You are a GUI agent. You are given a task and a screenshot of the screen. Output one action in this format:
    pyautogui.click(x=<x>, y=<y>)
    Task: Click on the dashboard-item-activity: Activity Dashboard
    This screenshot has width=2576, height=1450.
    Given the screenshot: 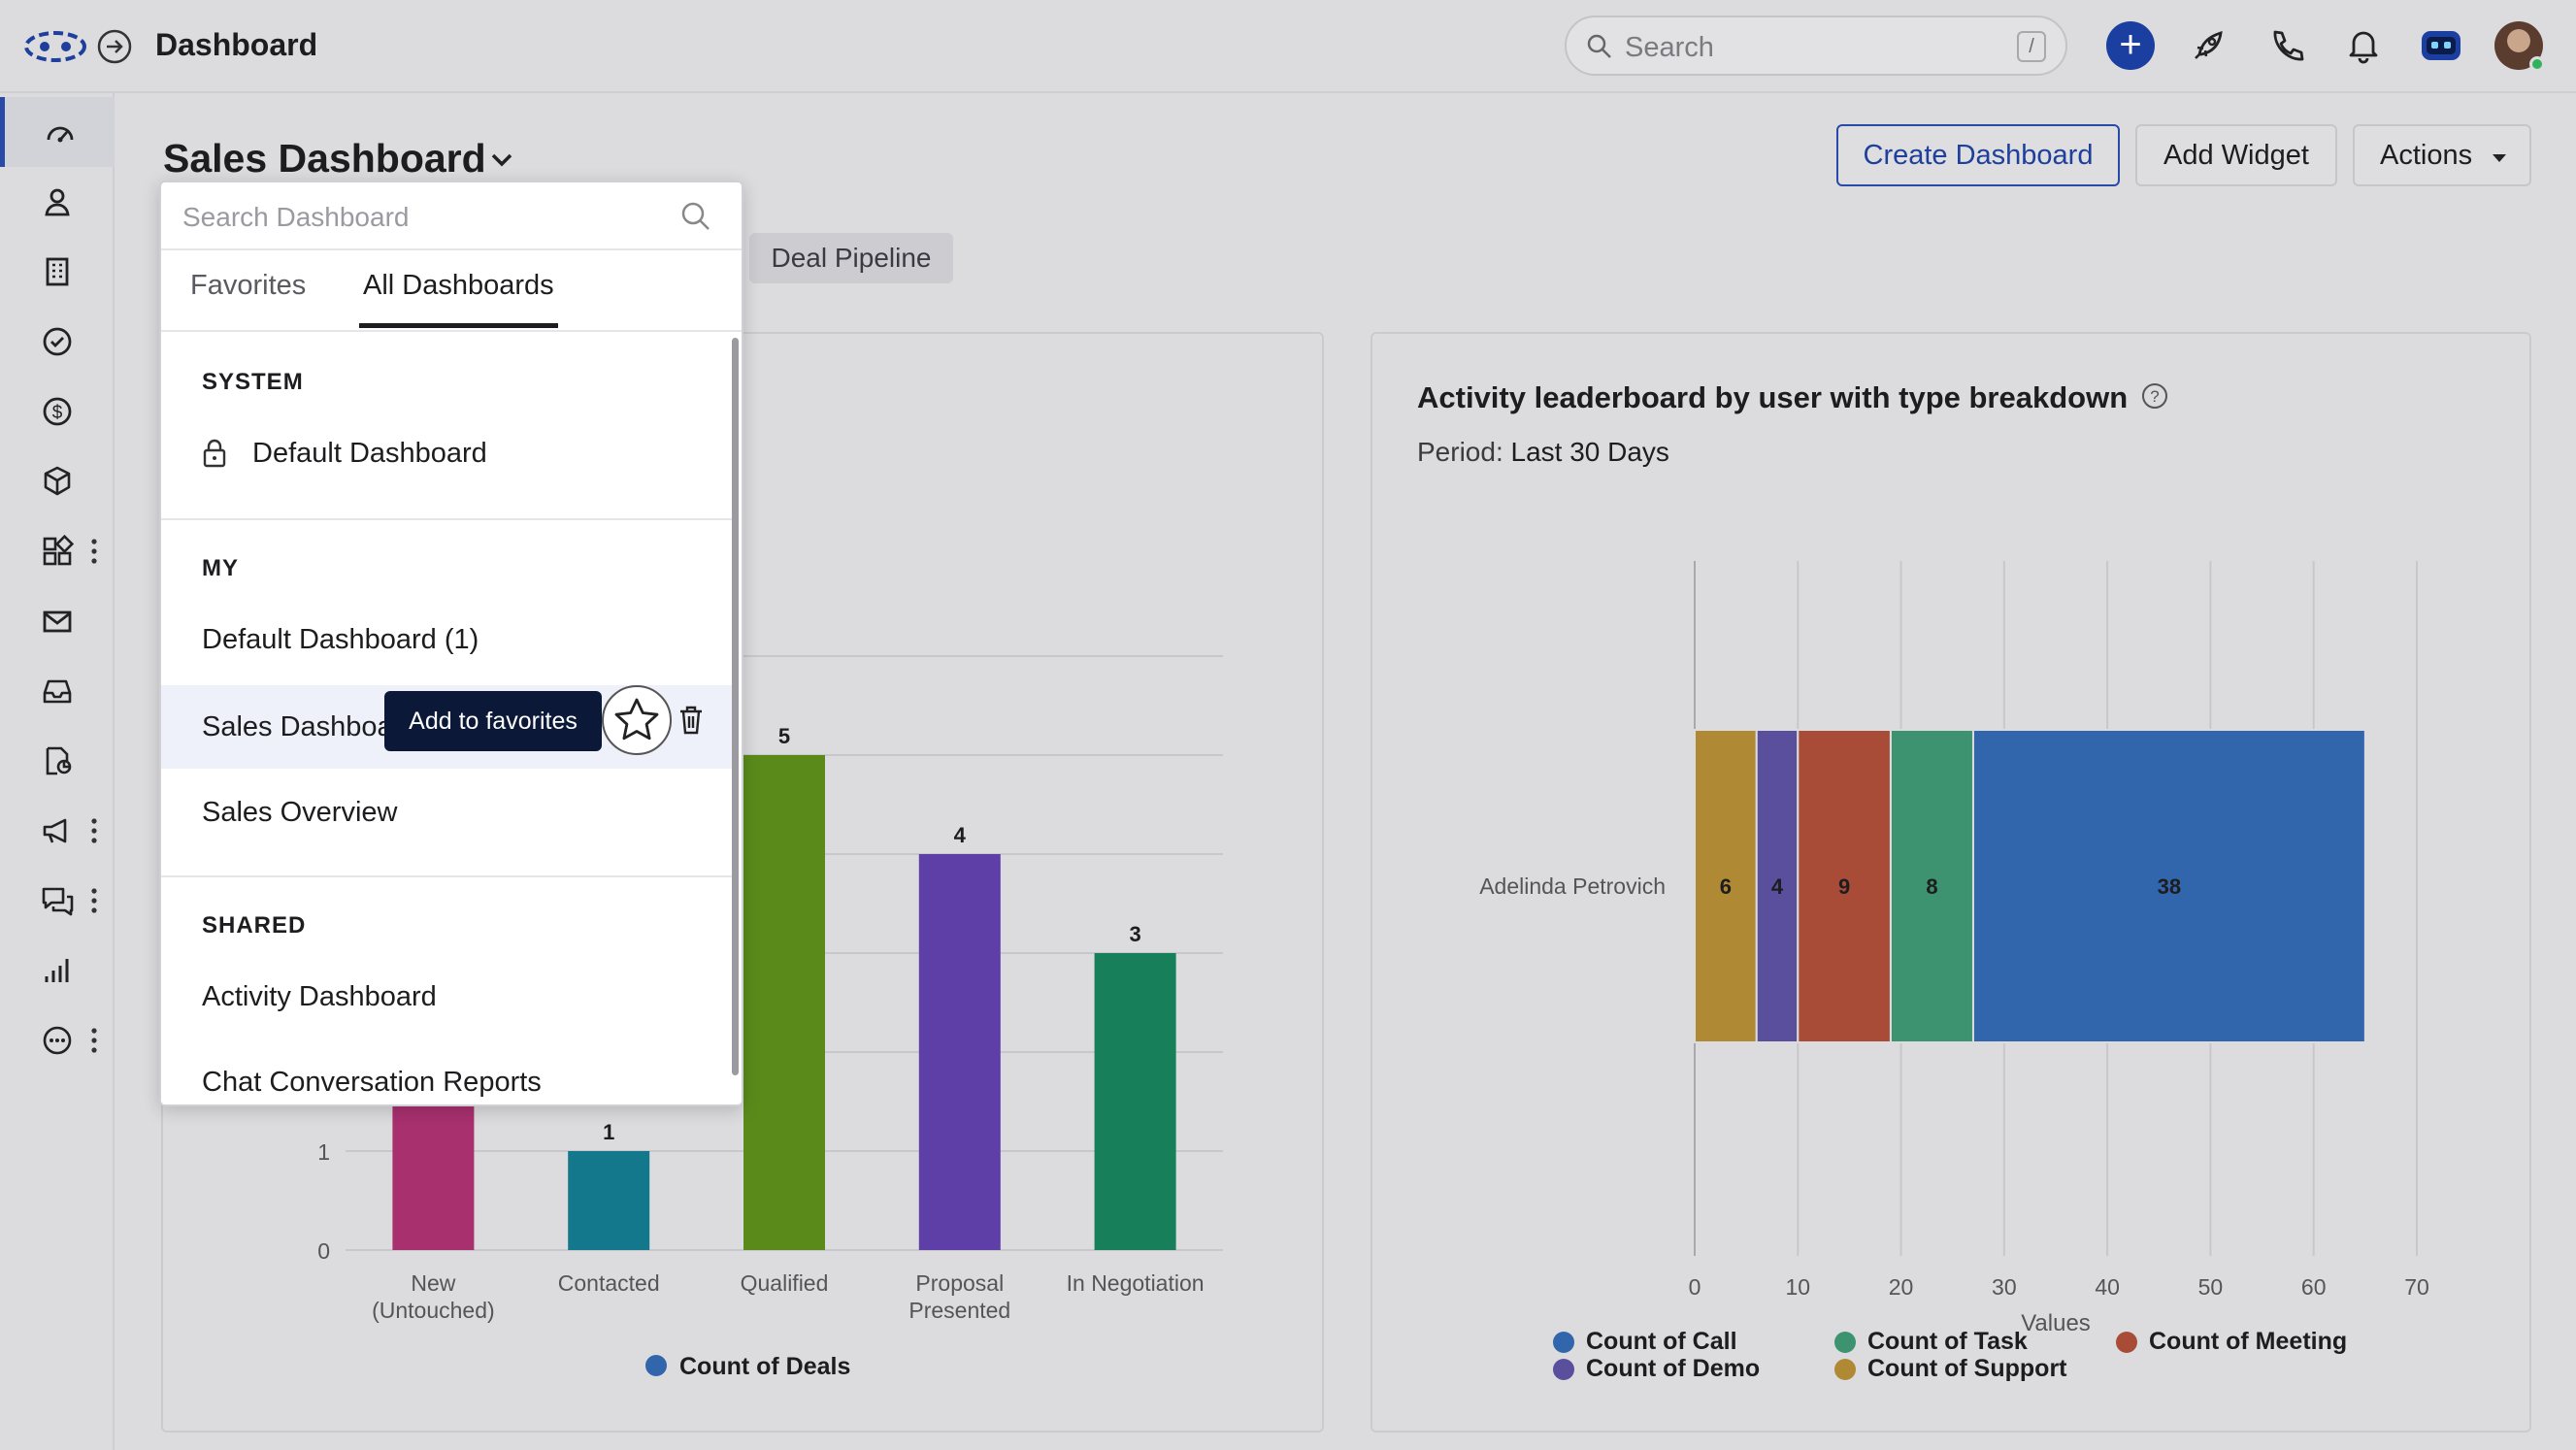 What is the action you would take?
    pyautogui.click(x=446, y=996)
    